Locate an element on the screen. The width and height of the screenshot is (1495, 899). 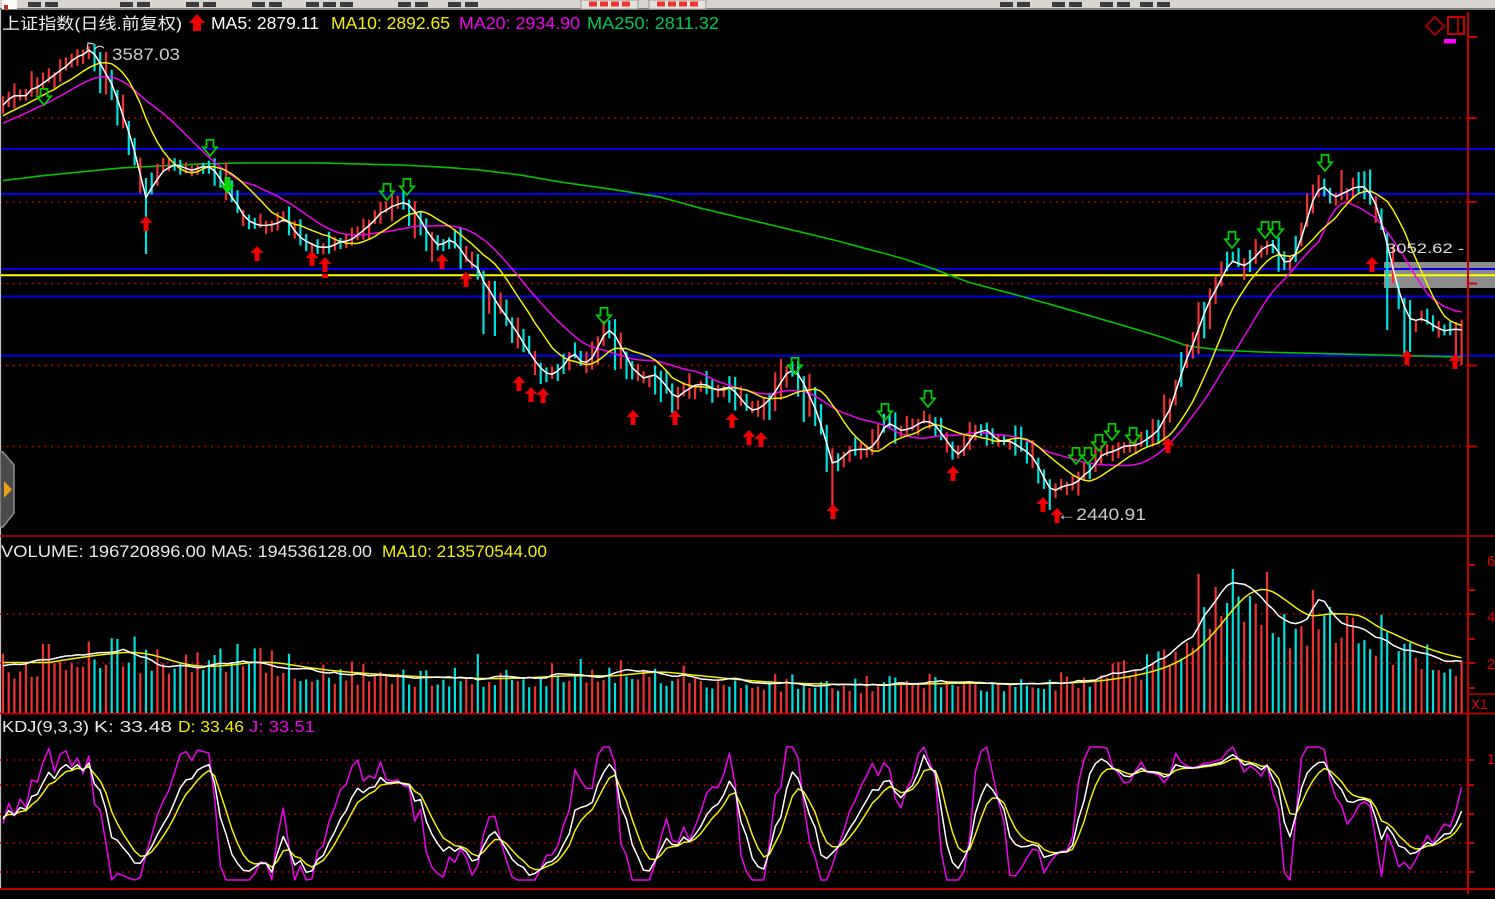
svg-text: D: 33.46 is located at coordinates (211, 727).